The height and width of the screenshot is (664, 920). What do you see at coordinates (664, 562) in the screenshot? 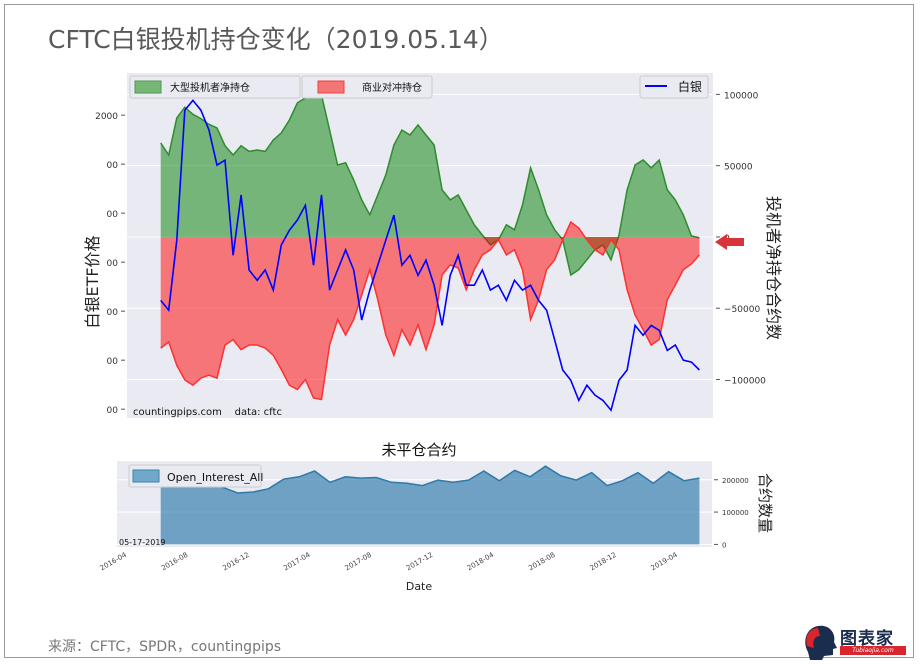
I see `x-tick-label: 2019-04` at bounding box center [664, 562].